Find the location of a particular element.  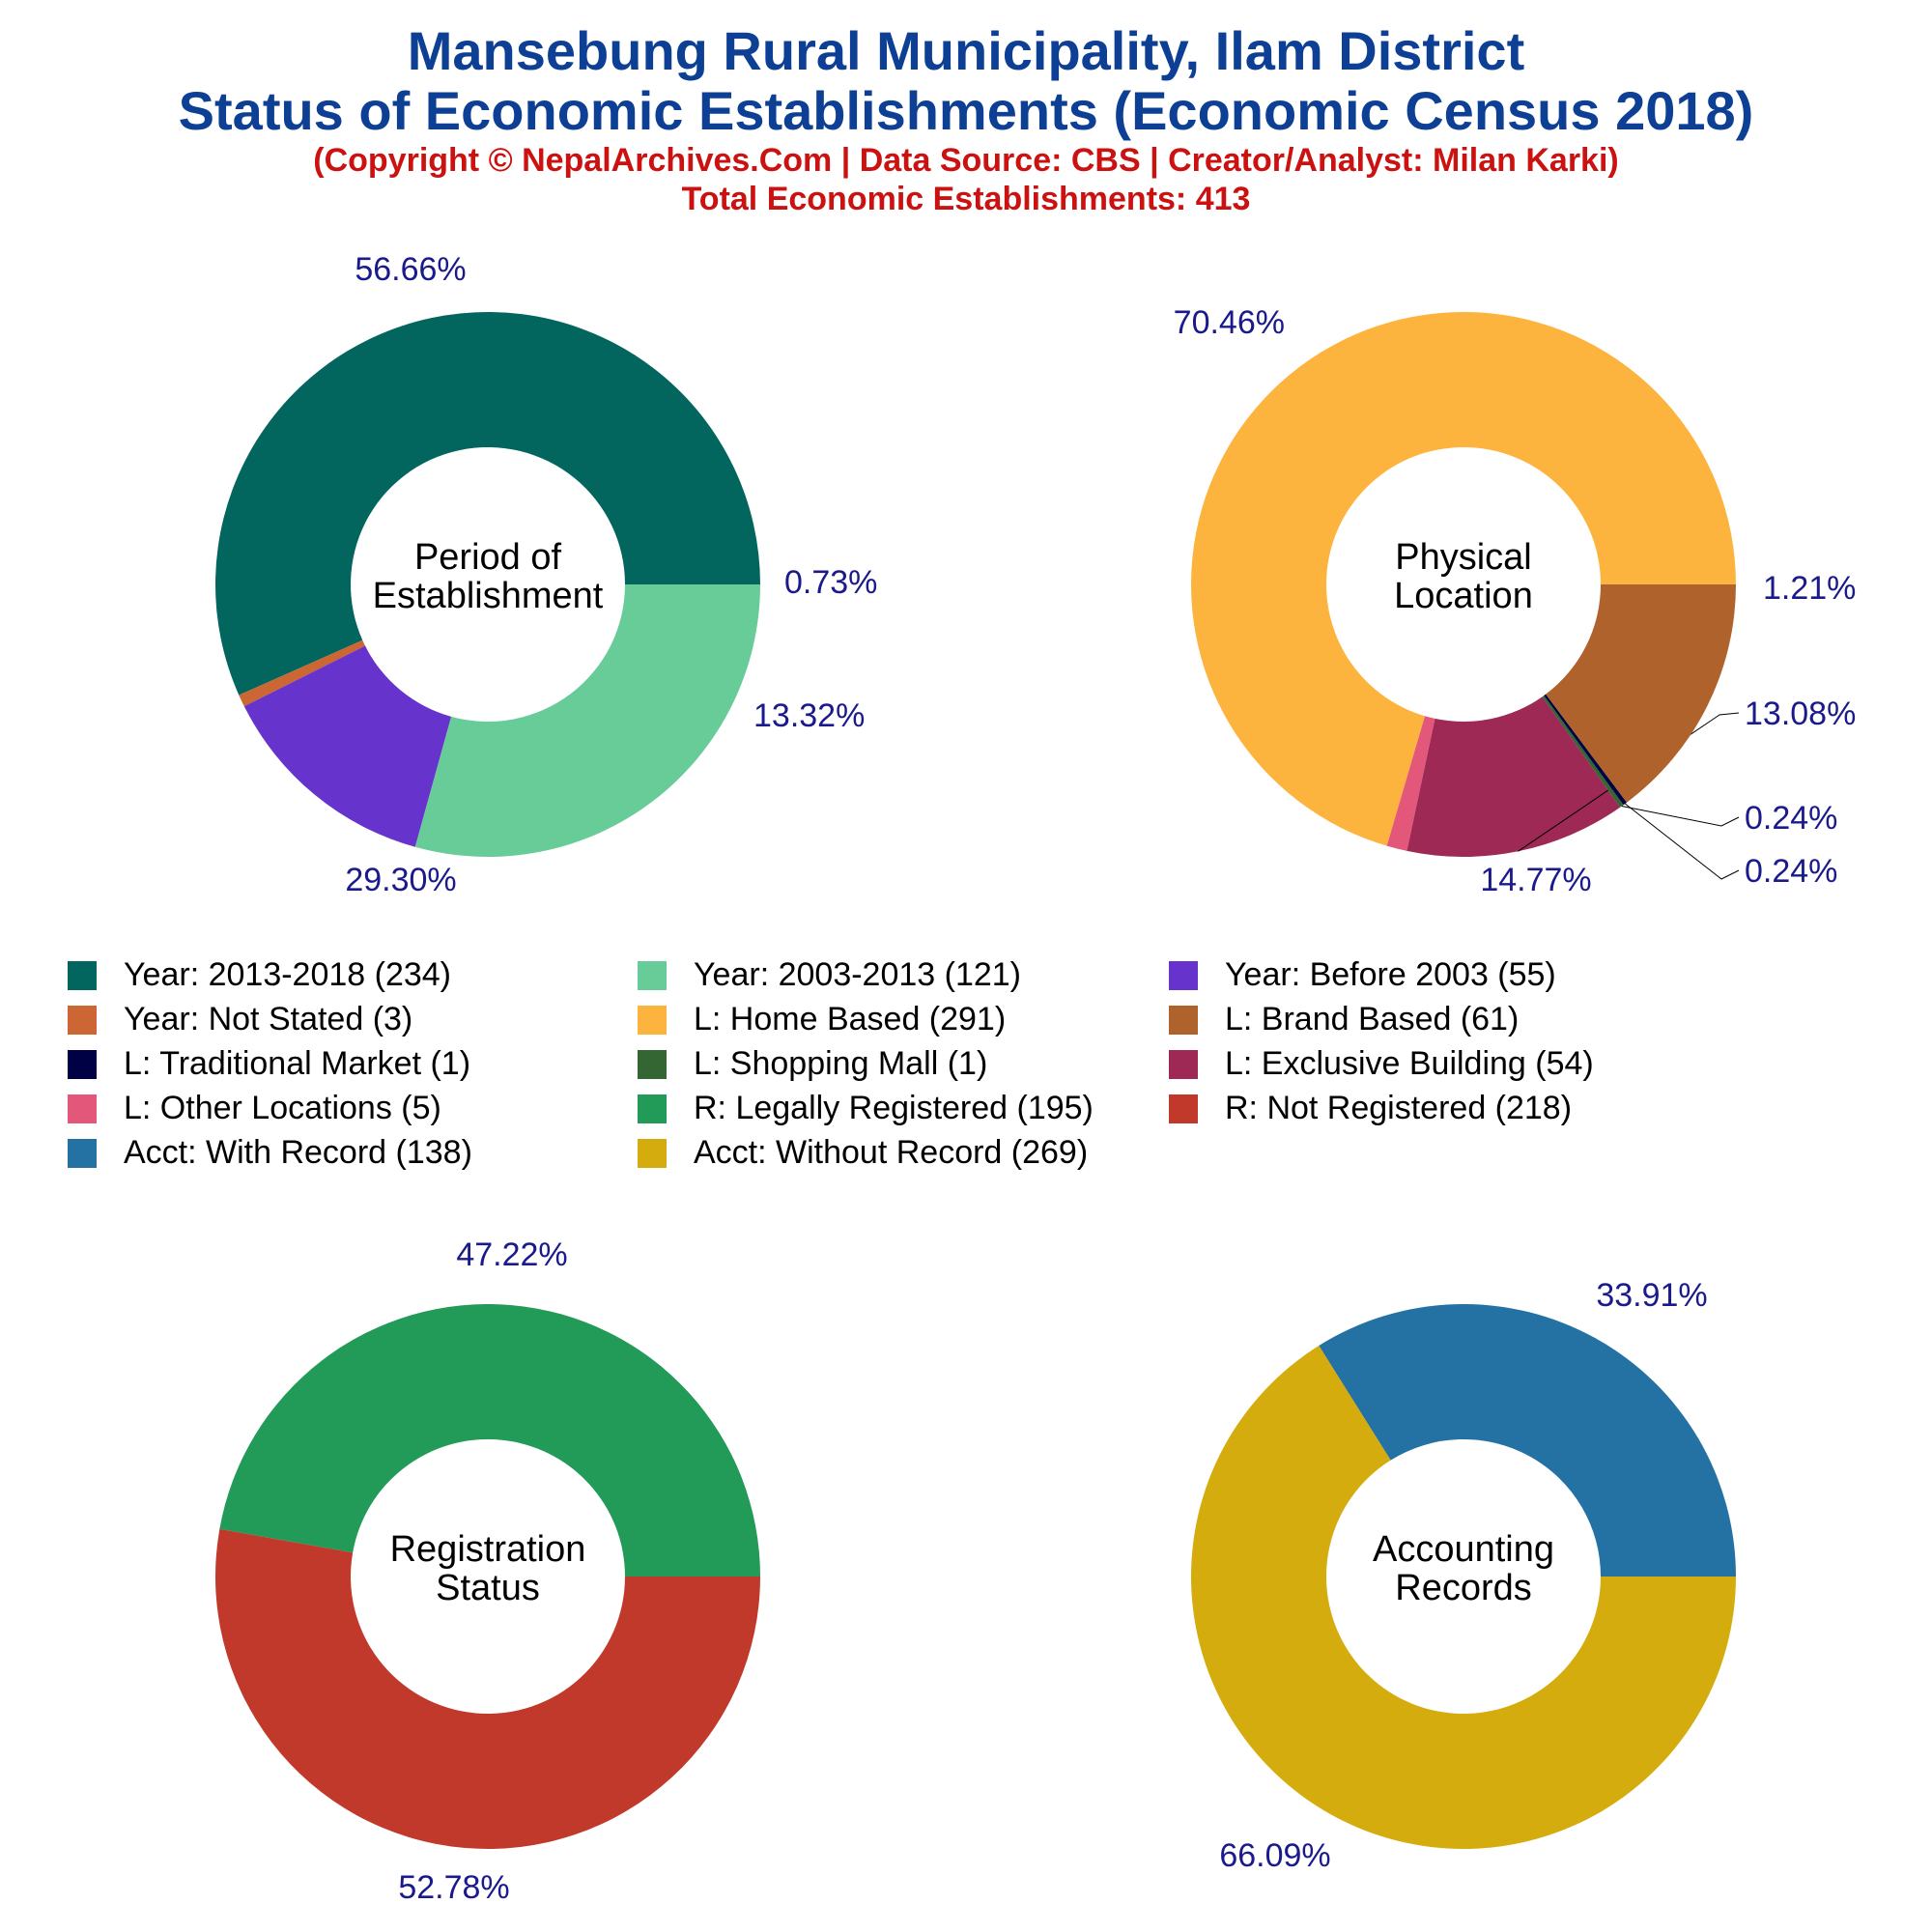

donut-center-label: Period of is located at coordinates (488, 557).